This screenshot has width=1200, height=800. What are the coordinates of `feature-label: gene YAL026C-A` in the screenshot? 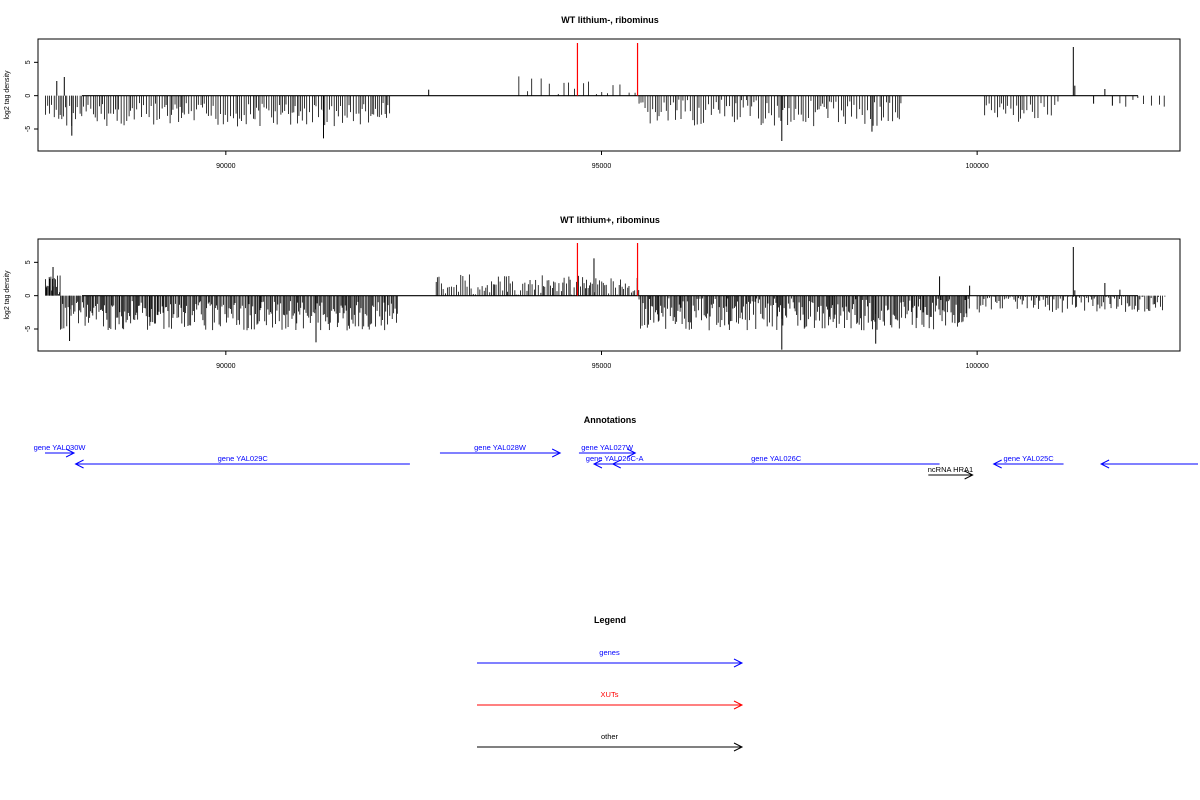 It's located at (615, 458).